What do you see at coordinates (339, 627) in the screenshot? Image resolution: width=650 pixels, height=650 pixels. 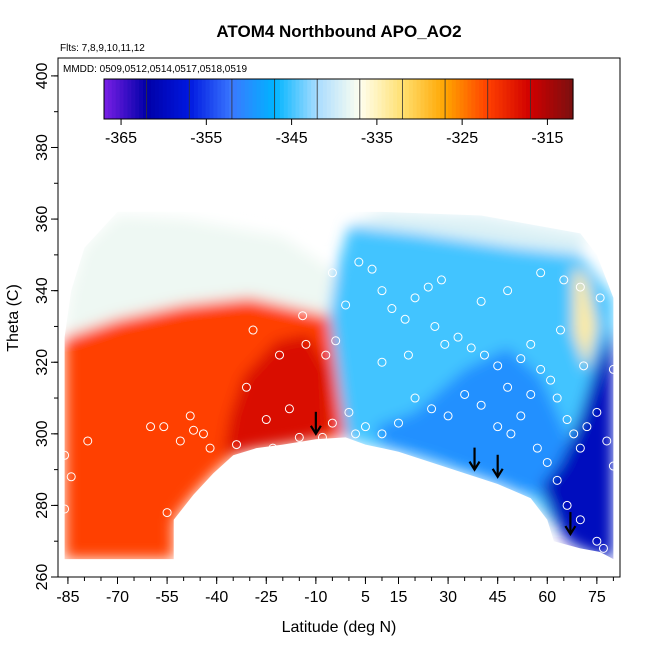 I see `x-axis-label: Latitude (deg N)` at bounding box center [339, 627].